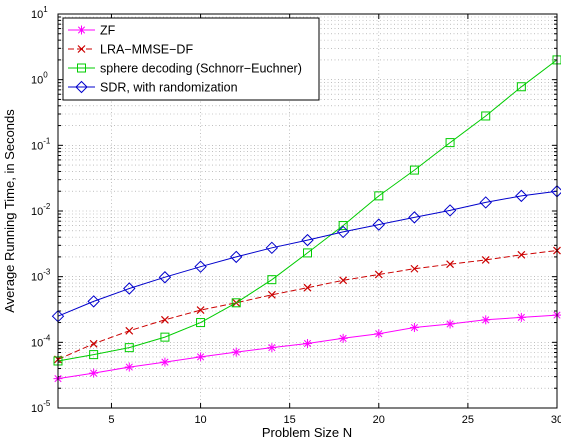 The height and width of the screenshot is (441, 561). What do you see at coordinates (41, 341) in the screenshot?
I see `y-tick-label: 10⁻⁴` at bounding box center [41, 341].